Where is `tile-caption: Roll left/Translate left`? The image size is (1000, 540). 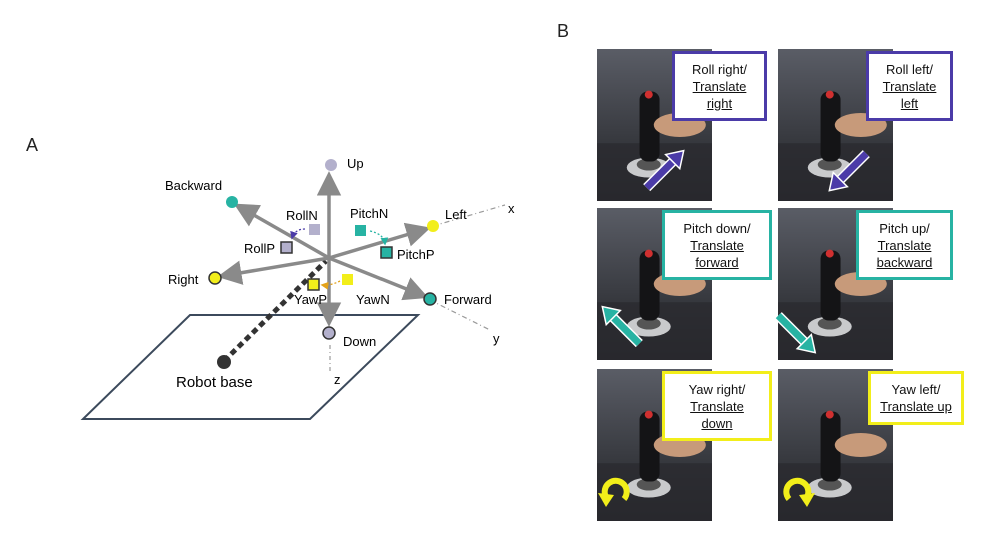
tile-caption: Roll left/Translate left is located at coordinates (909, 86).